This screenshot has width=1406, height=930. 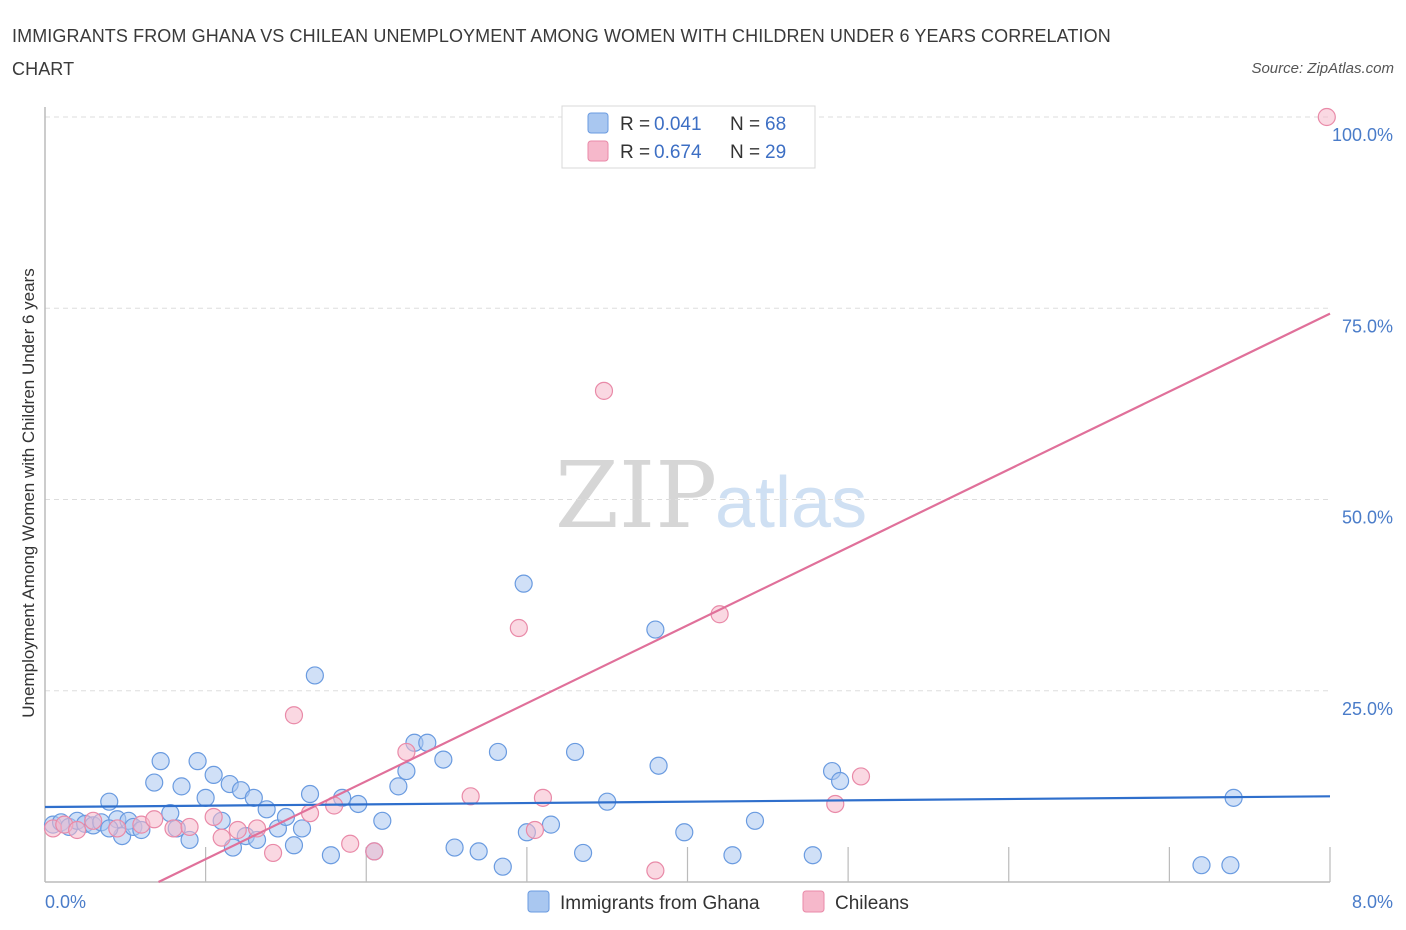 What do you see at coordinates (688, 137) in the screenshot?
I see `top-legend: R = 0.041 N = 68 R = 0.674 N = 29` at bounding box center [688, 137].